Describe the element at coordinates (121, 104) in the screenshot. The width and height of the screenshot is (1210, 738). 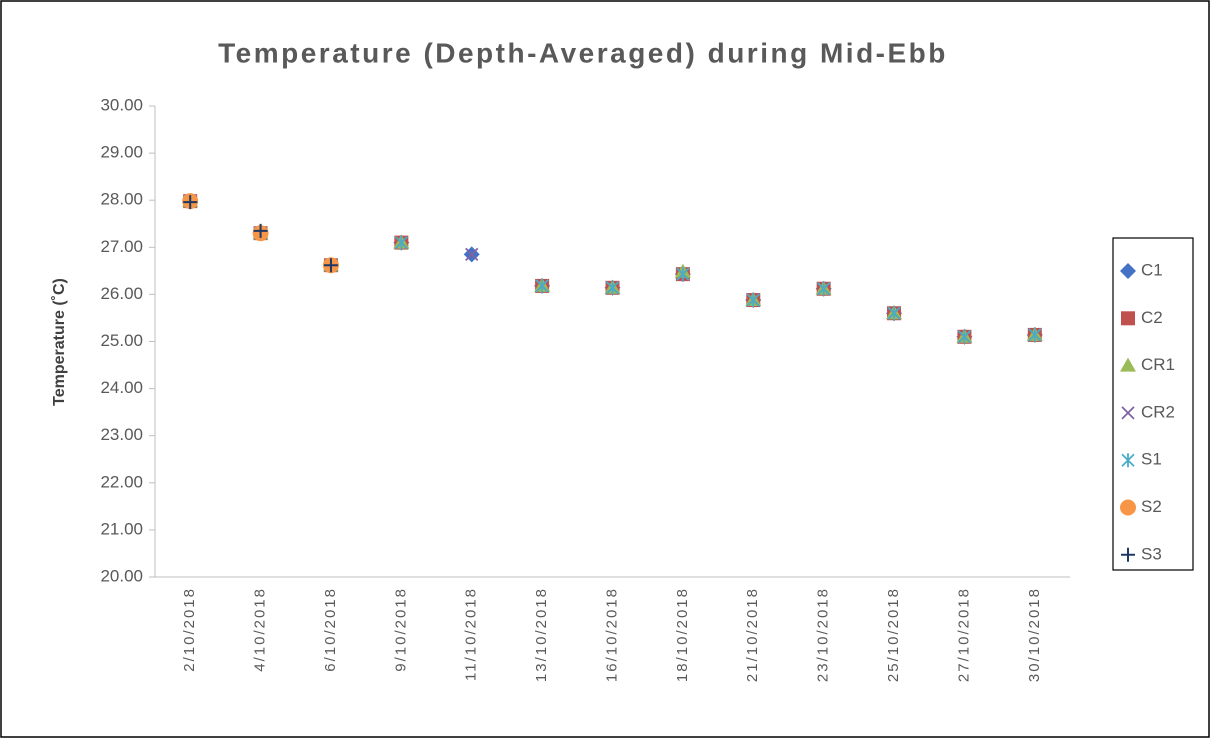
I see `y-tick-label: 30.00` at that location.